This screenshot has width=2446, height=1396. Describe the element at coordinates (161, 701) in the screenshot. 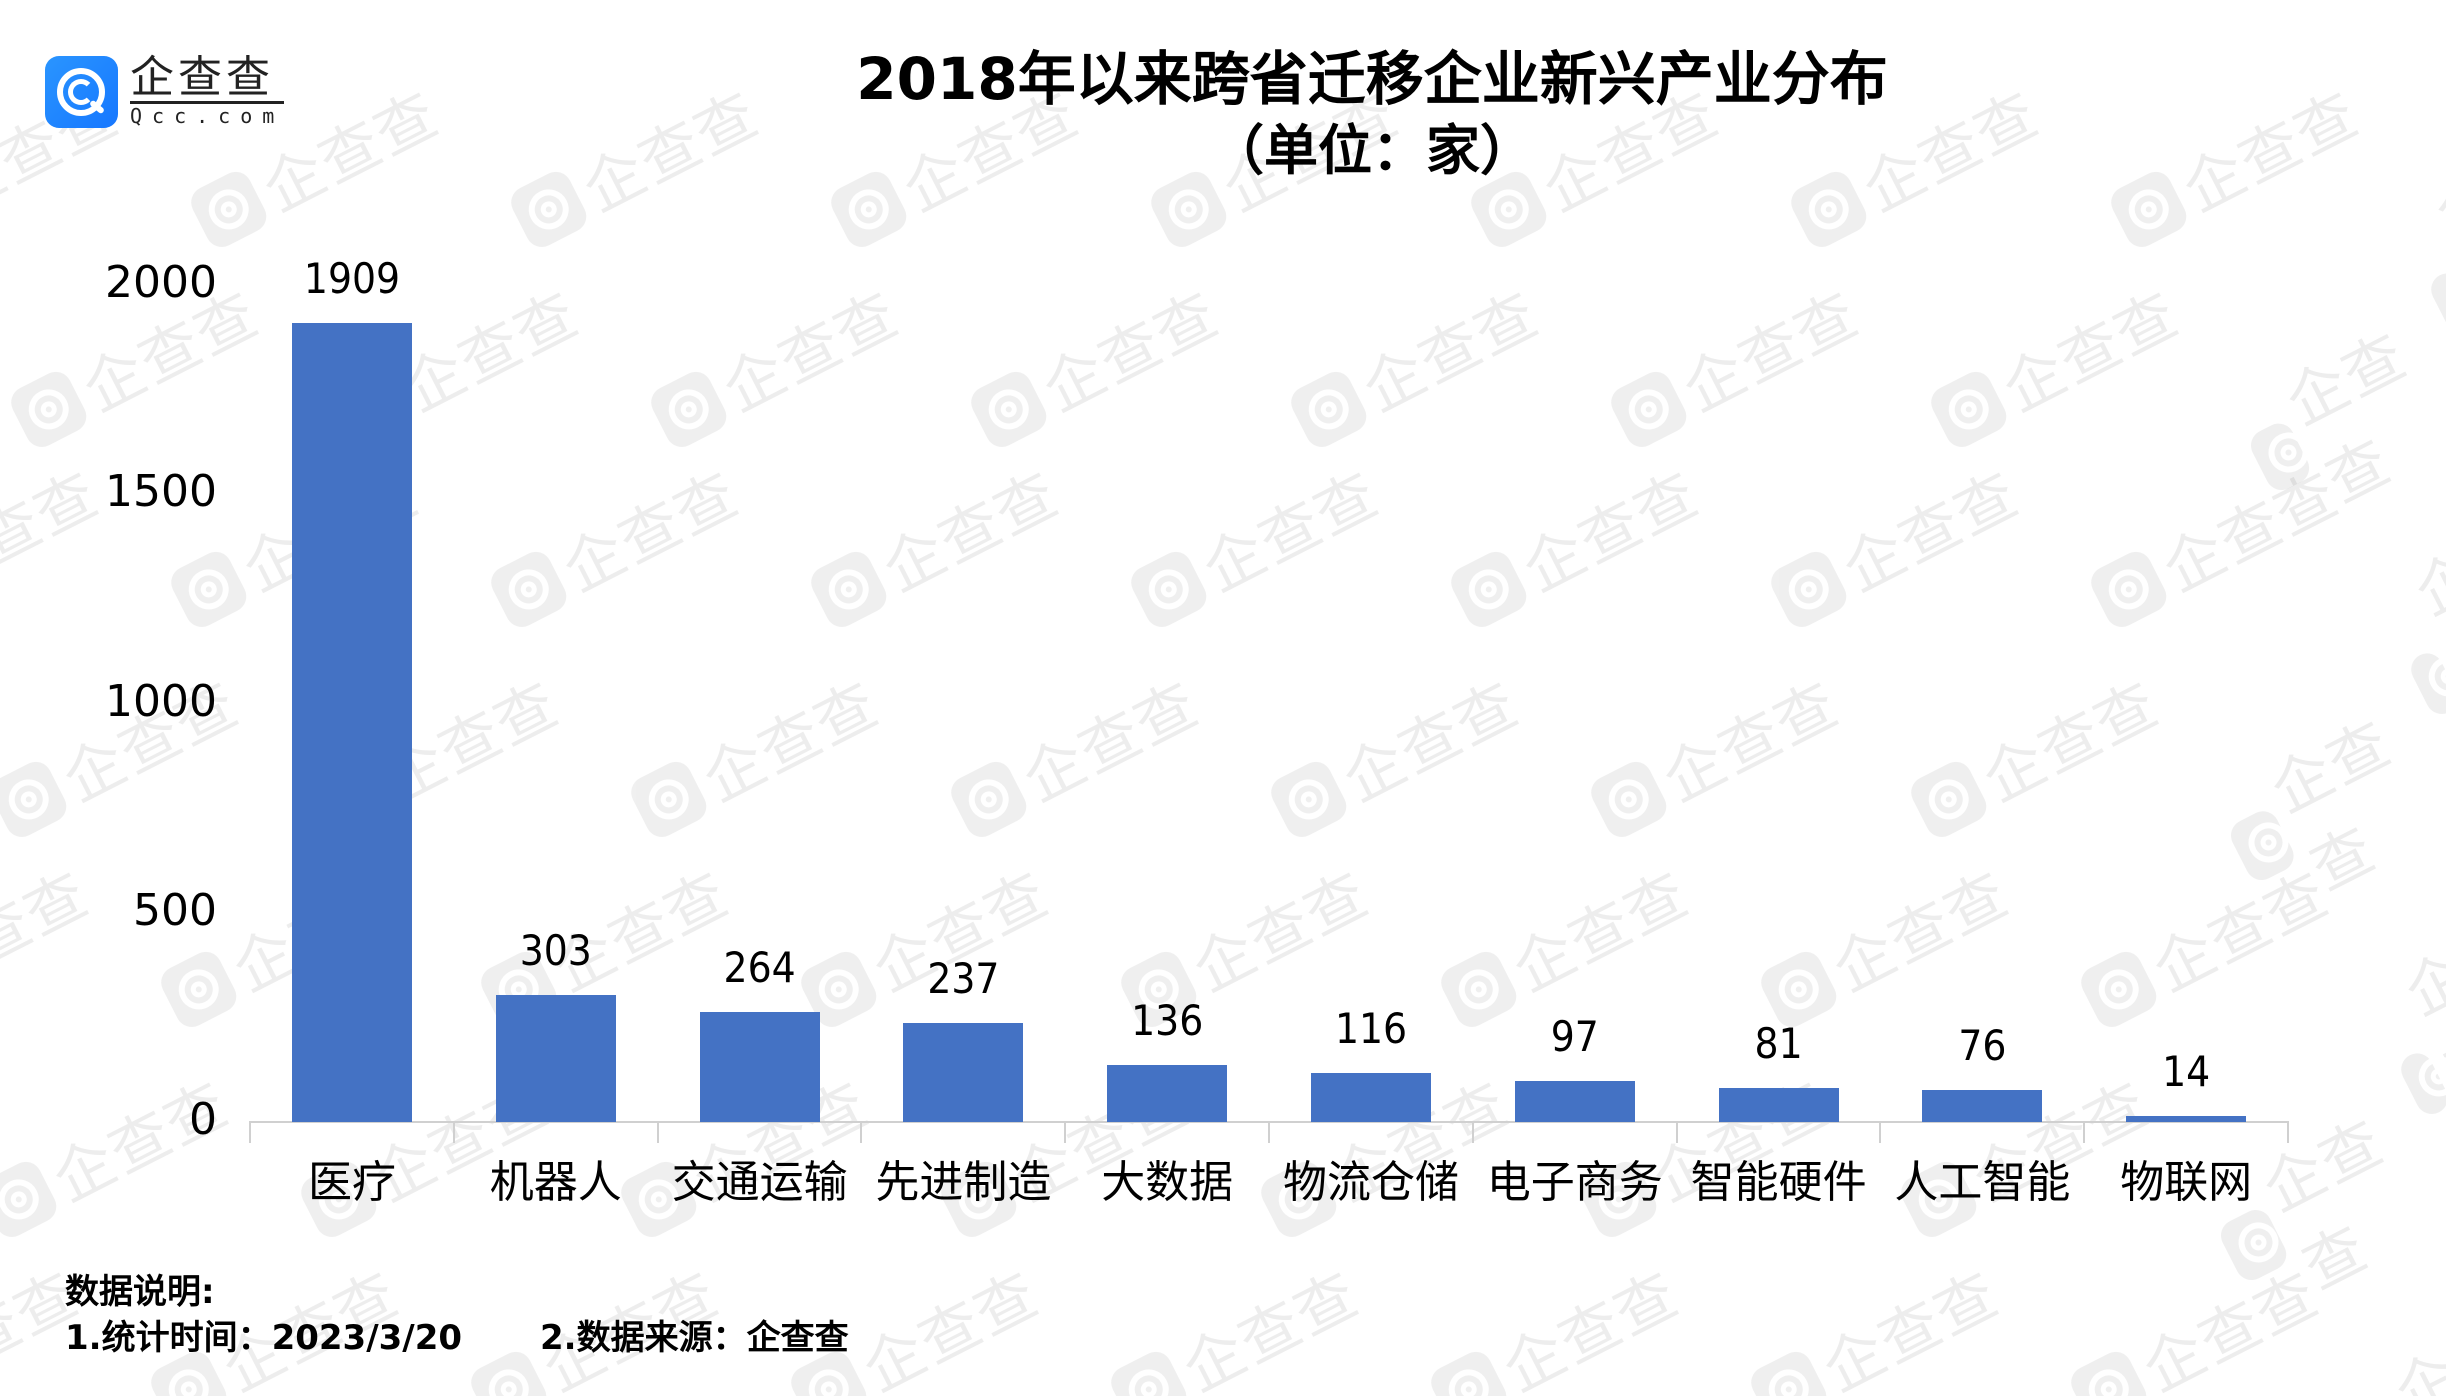

I see `y-tick-label: 1000` at that location.